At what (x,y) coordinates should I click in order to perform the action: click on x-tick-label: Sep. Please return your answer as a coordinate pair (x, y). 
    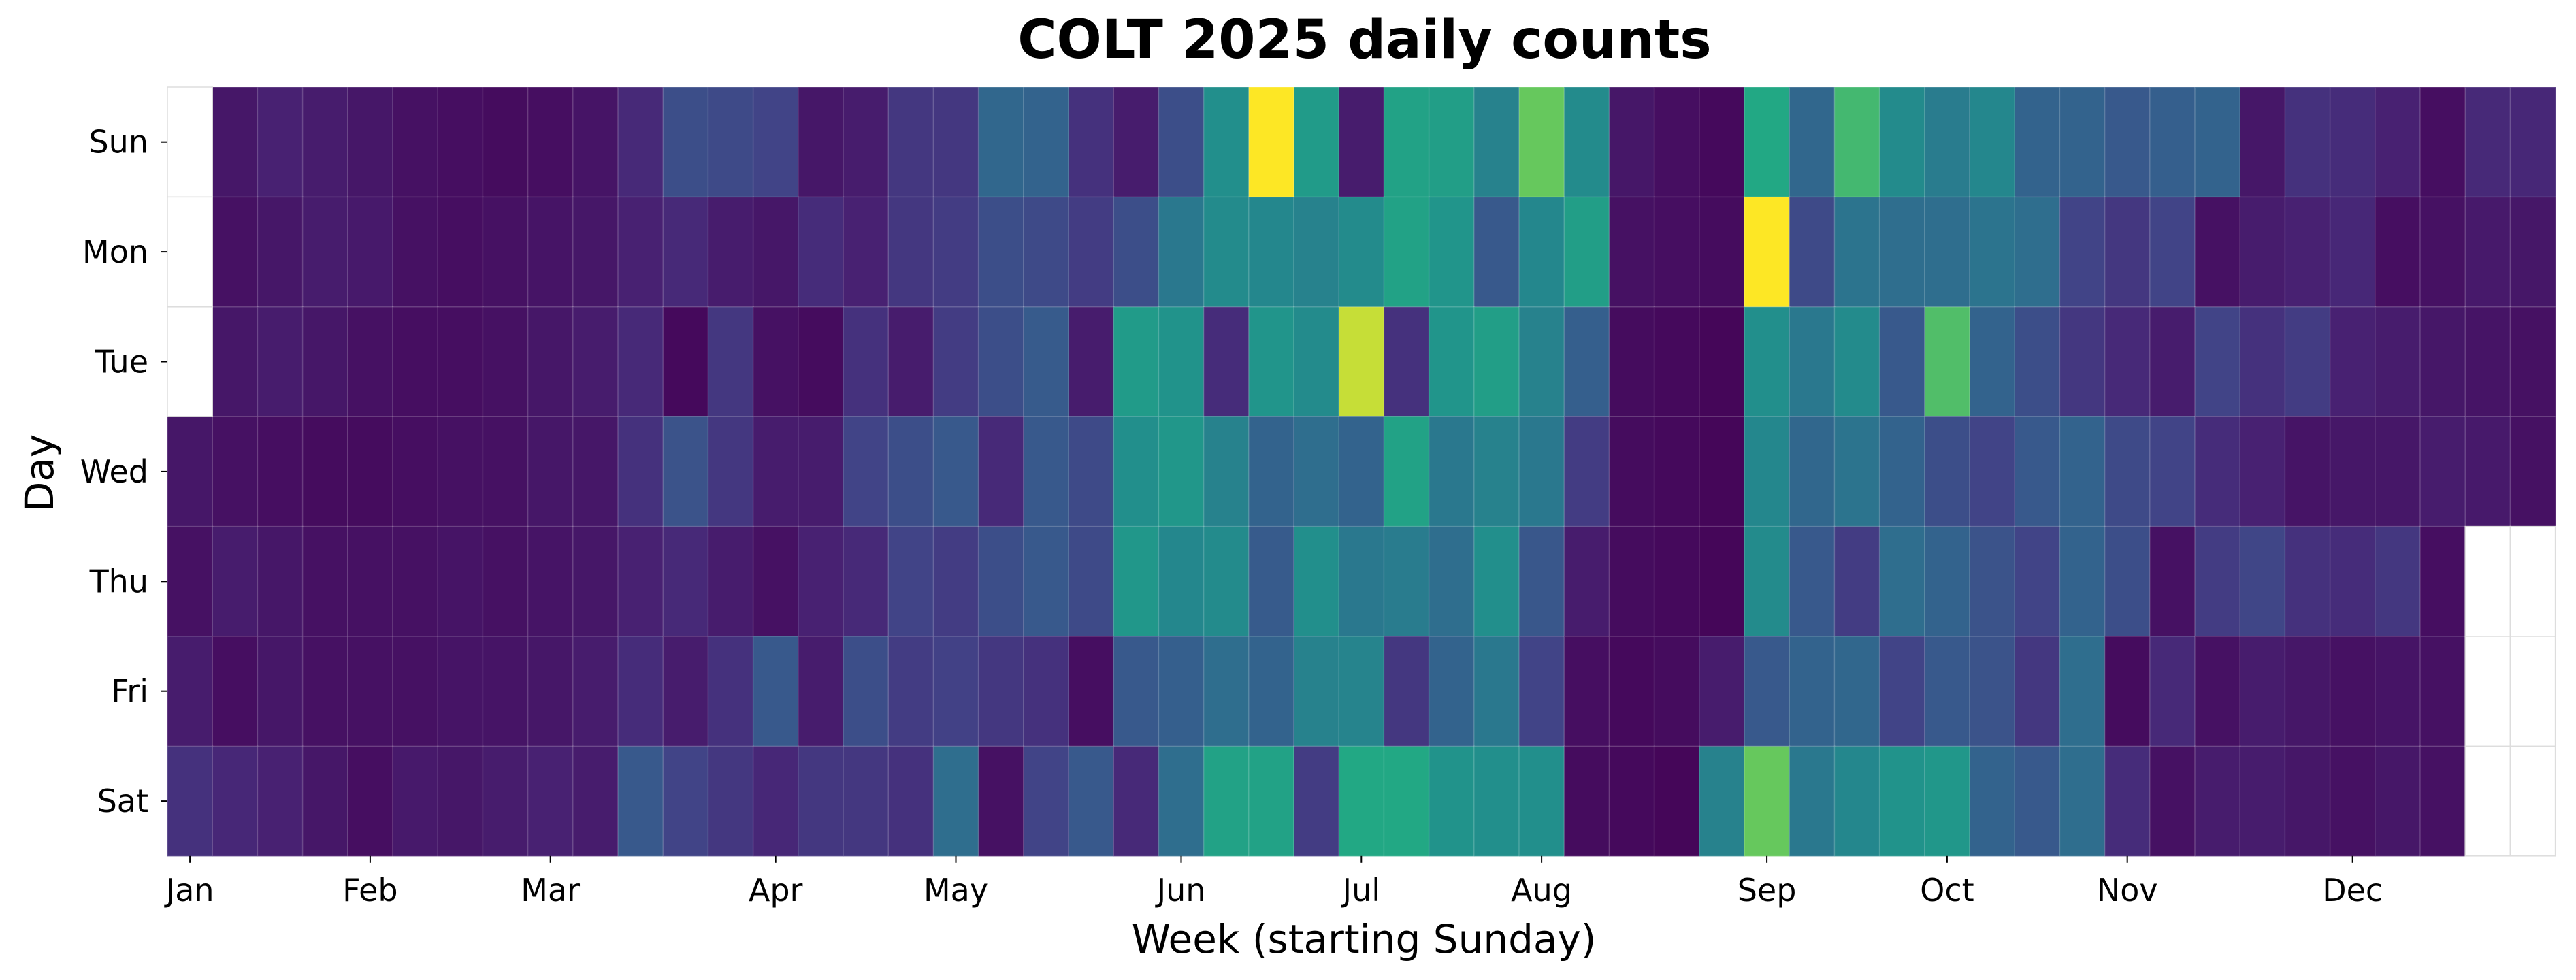
    Looking at the image, I should click on (1767, 891).